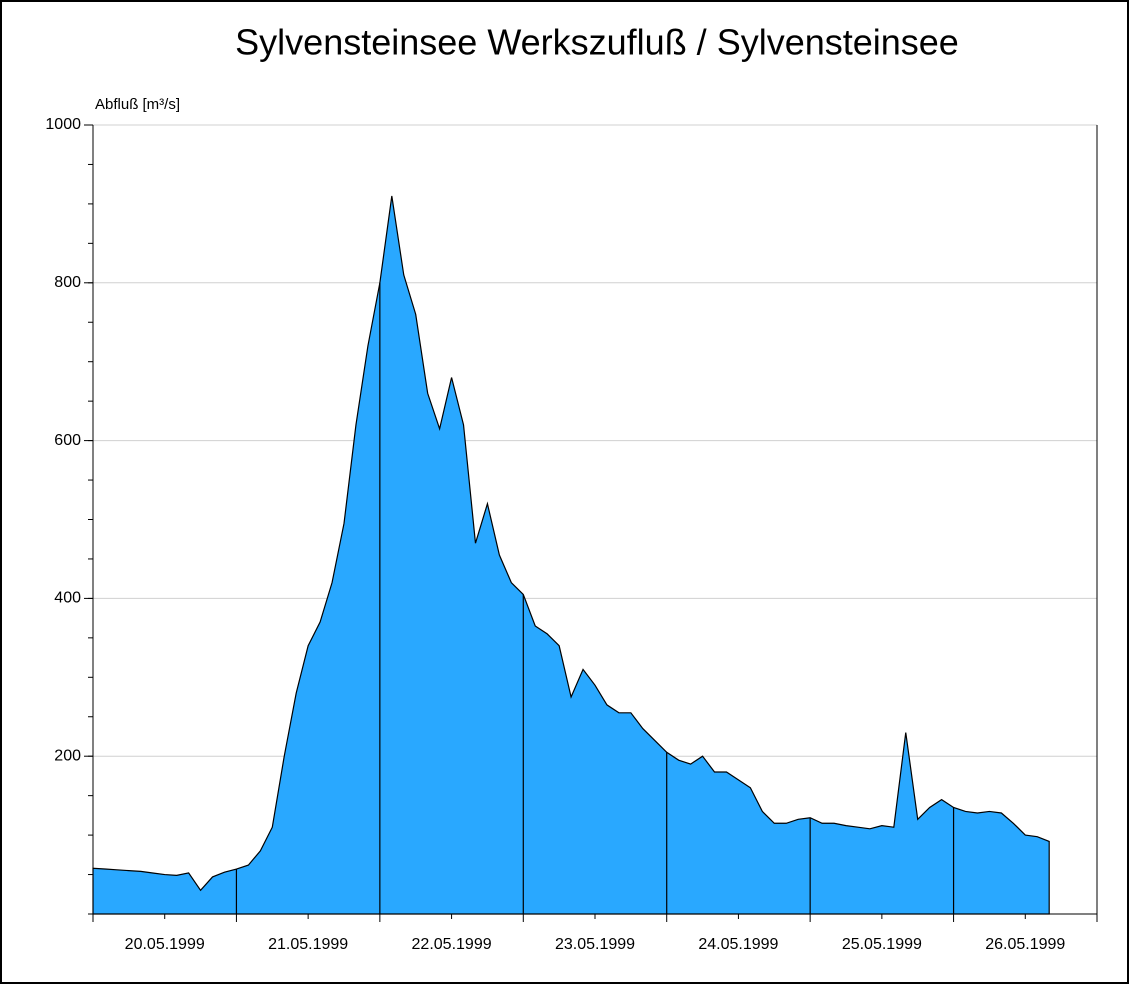  Describe the element at coordinates (595, 944) in the screenshot. I see `x-tick-label: 23.05.1999` at that location.